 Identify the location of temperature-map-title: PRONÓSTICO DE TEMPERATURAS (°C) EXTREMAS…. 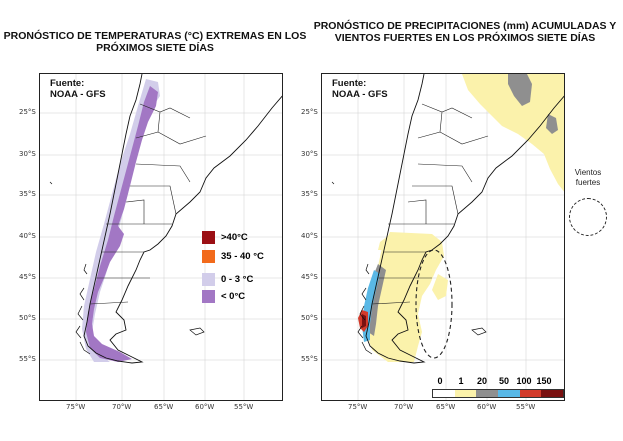
(155, 42).